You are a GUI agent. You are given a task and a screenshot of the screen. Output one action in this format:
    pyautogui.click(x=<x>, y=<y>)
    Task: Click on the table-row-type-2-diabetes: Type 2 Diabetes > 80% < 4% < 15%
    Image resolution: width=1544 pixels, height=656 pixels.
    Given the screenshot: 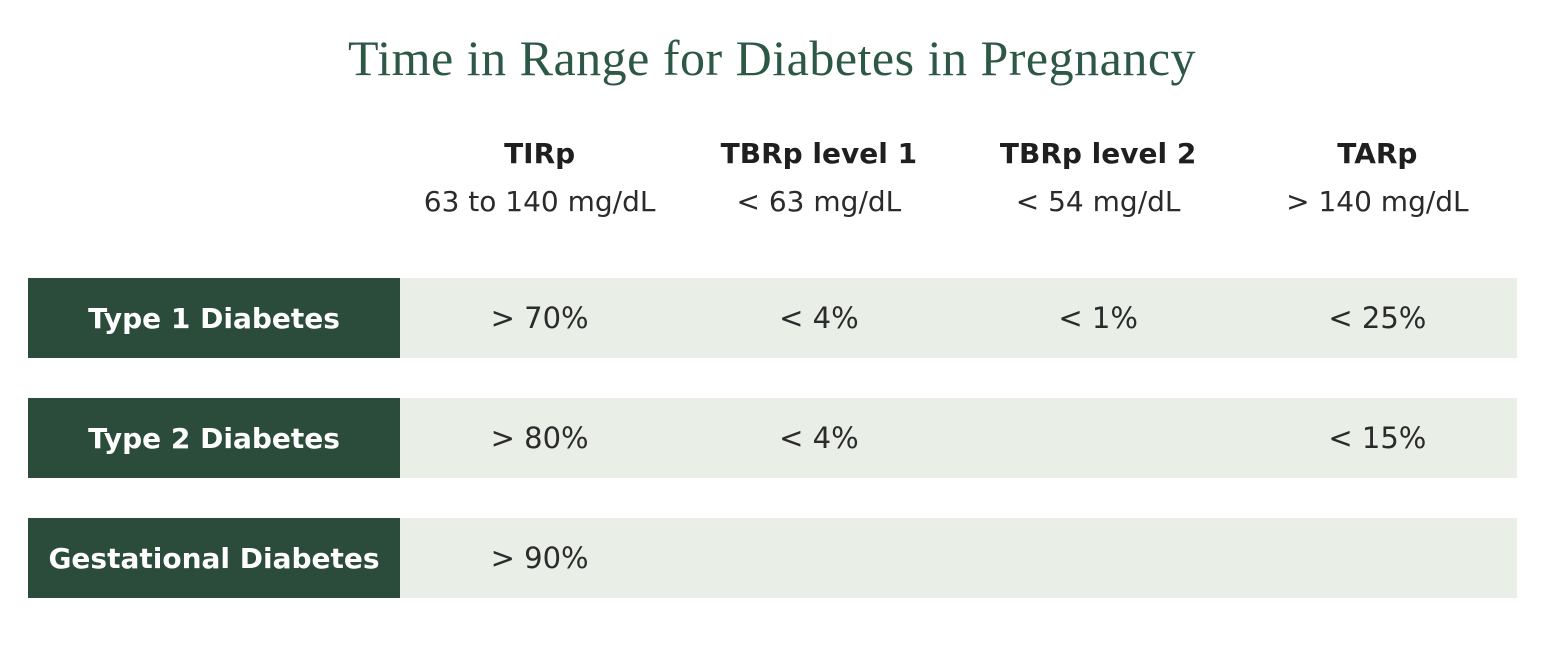 What is the action you would take?
    pyautogui.click(x=772, y=438)
    